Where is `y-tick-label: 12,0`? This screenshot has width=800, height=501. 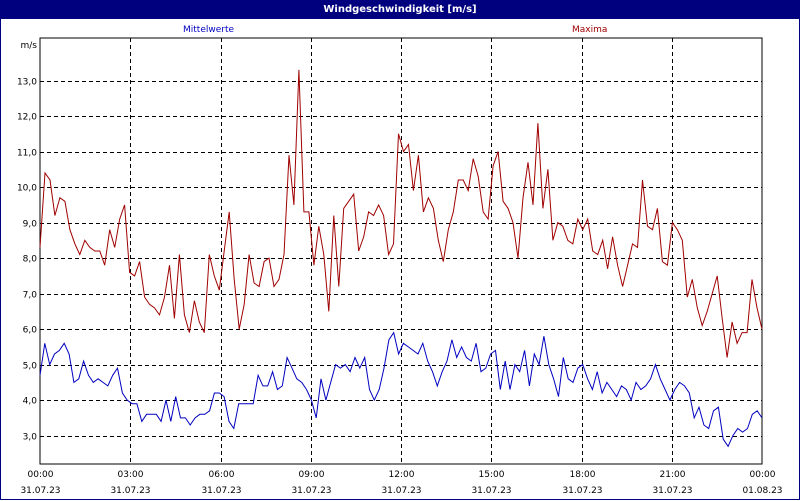 y-tick-label: 12,0 is located at coordinates (27, 118).